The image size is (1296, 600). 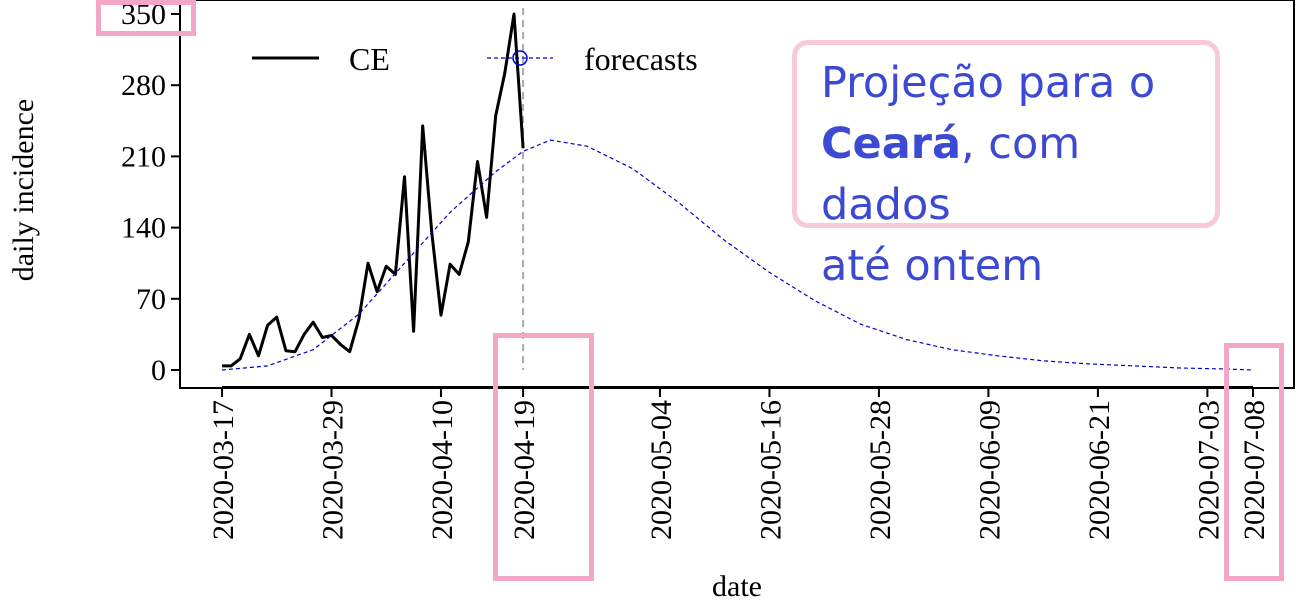 What do you see at coordinates (661, 470) in the screenshot?
I see `x-tick-label: 2020-05-04` at bounding box center [661, 470].